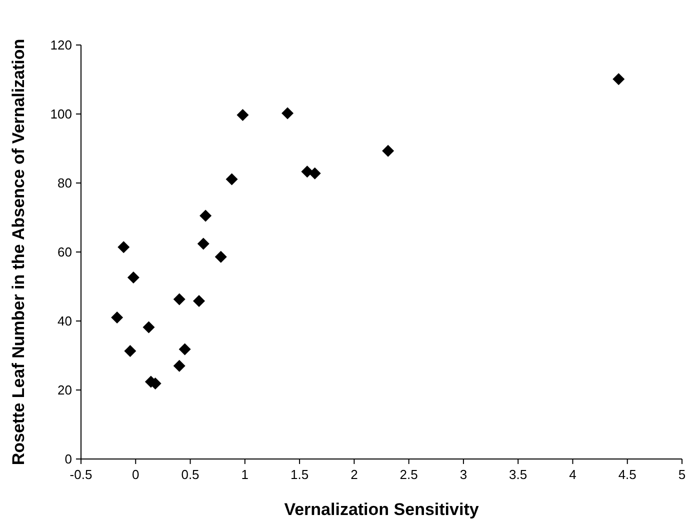 The width and height of the screenshot is (696, 521). What do you see at coordinates (245, 474) in the screenshot?
I see `x-tick-label: 1` at bounding box center [245, 474].